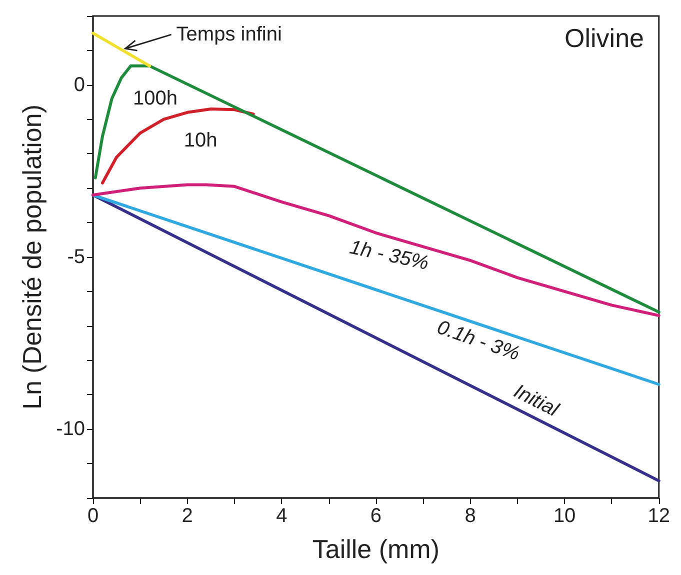 This screenshot has height=575, width=681. I want to click on x-tick-label: 8, so click(470, 516).